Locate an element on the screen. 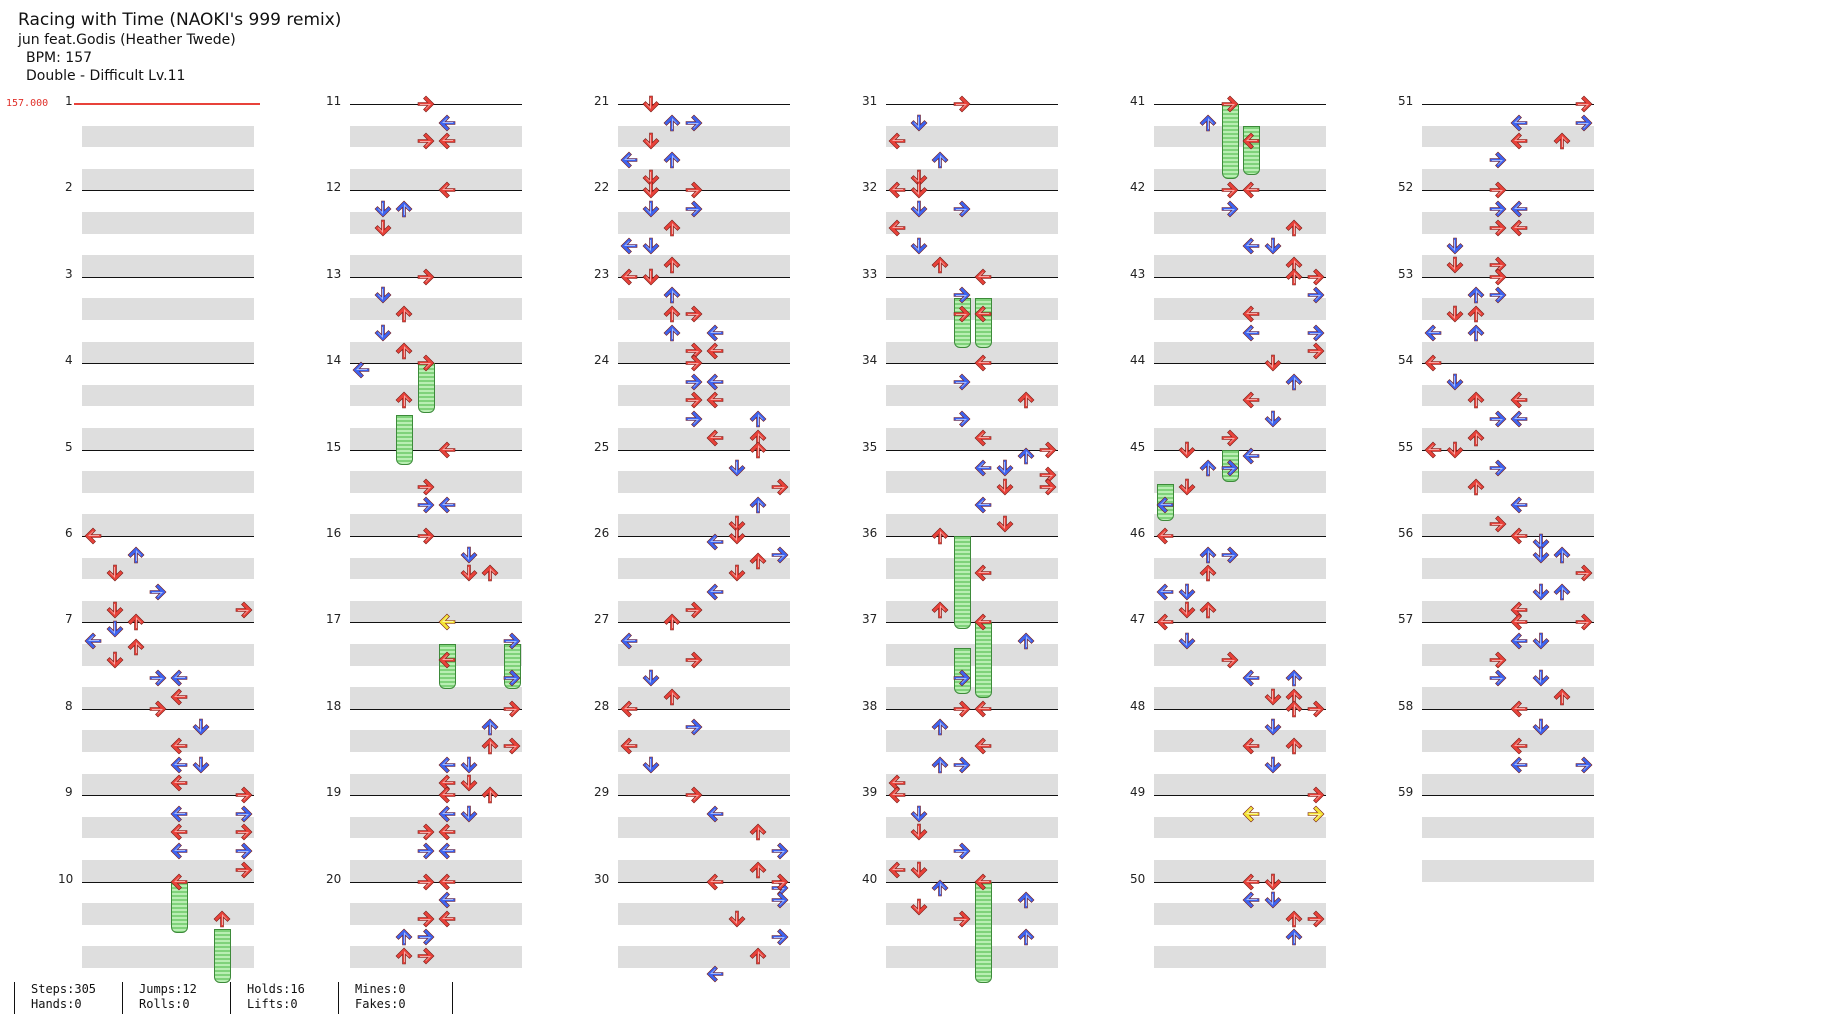  measure-number: 13 is located at coordinates (334, 273).